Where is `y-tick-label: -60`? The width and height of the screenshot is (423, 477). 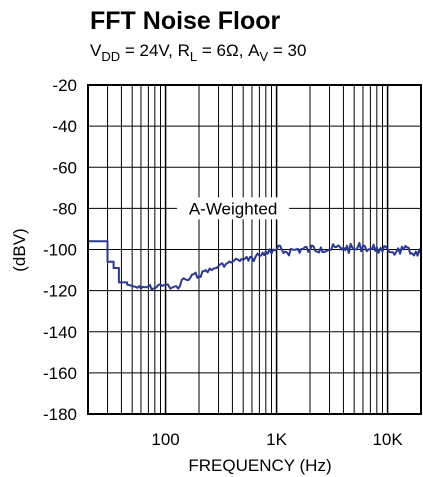
y-tick-label: -60 is located at coordinates (64, 167).